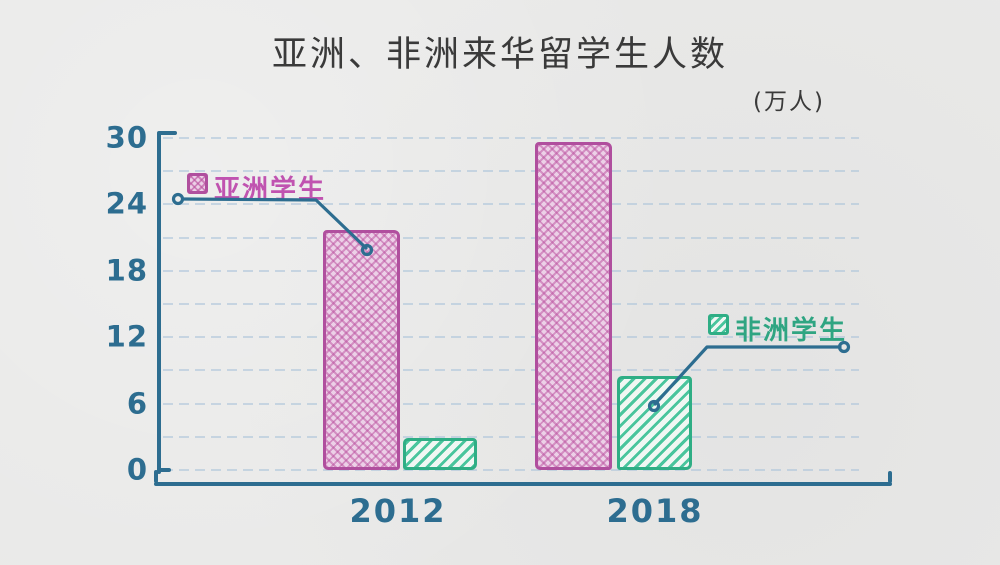 This screenshot has height=565, width=1000. Describe the element at coordinates (654, 423) in the screenshot. I see `bar-africa-2018` at that location.